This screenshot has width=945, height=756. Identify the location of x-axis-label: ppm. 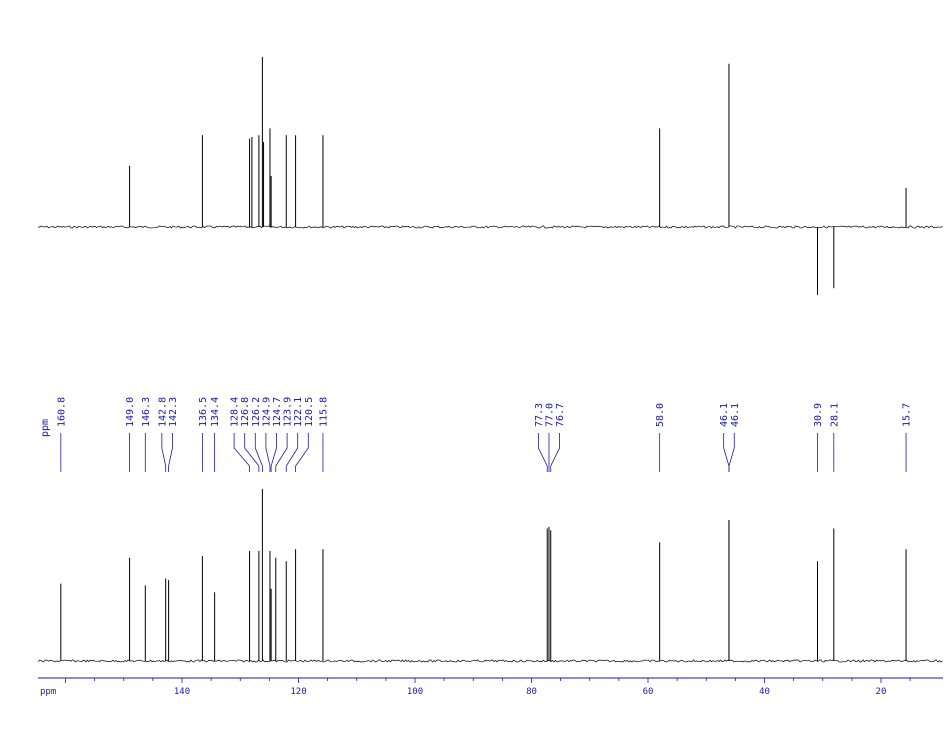
(48, 692).